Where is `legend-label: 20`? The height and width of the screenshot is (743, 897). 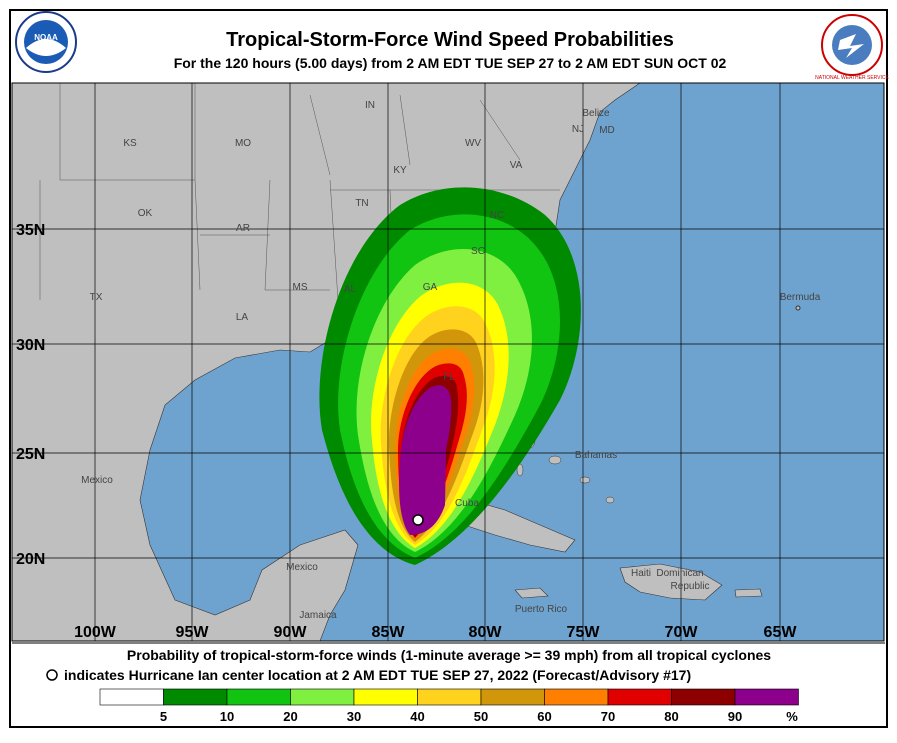 legend-label: 20 is located at coordinates (290, 716).